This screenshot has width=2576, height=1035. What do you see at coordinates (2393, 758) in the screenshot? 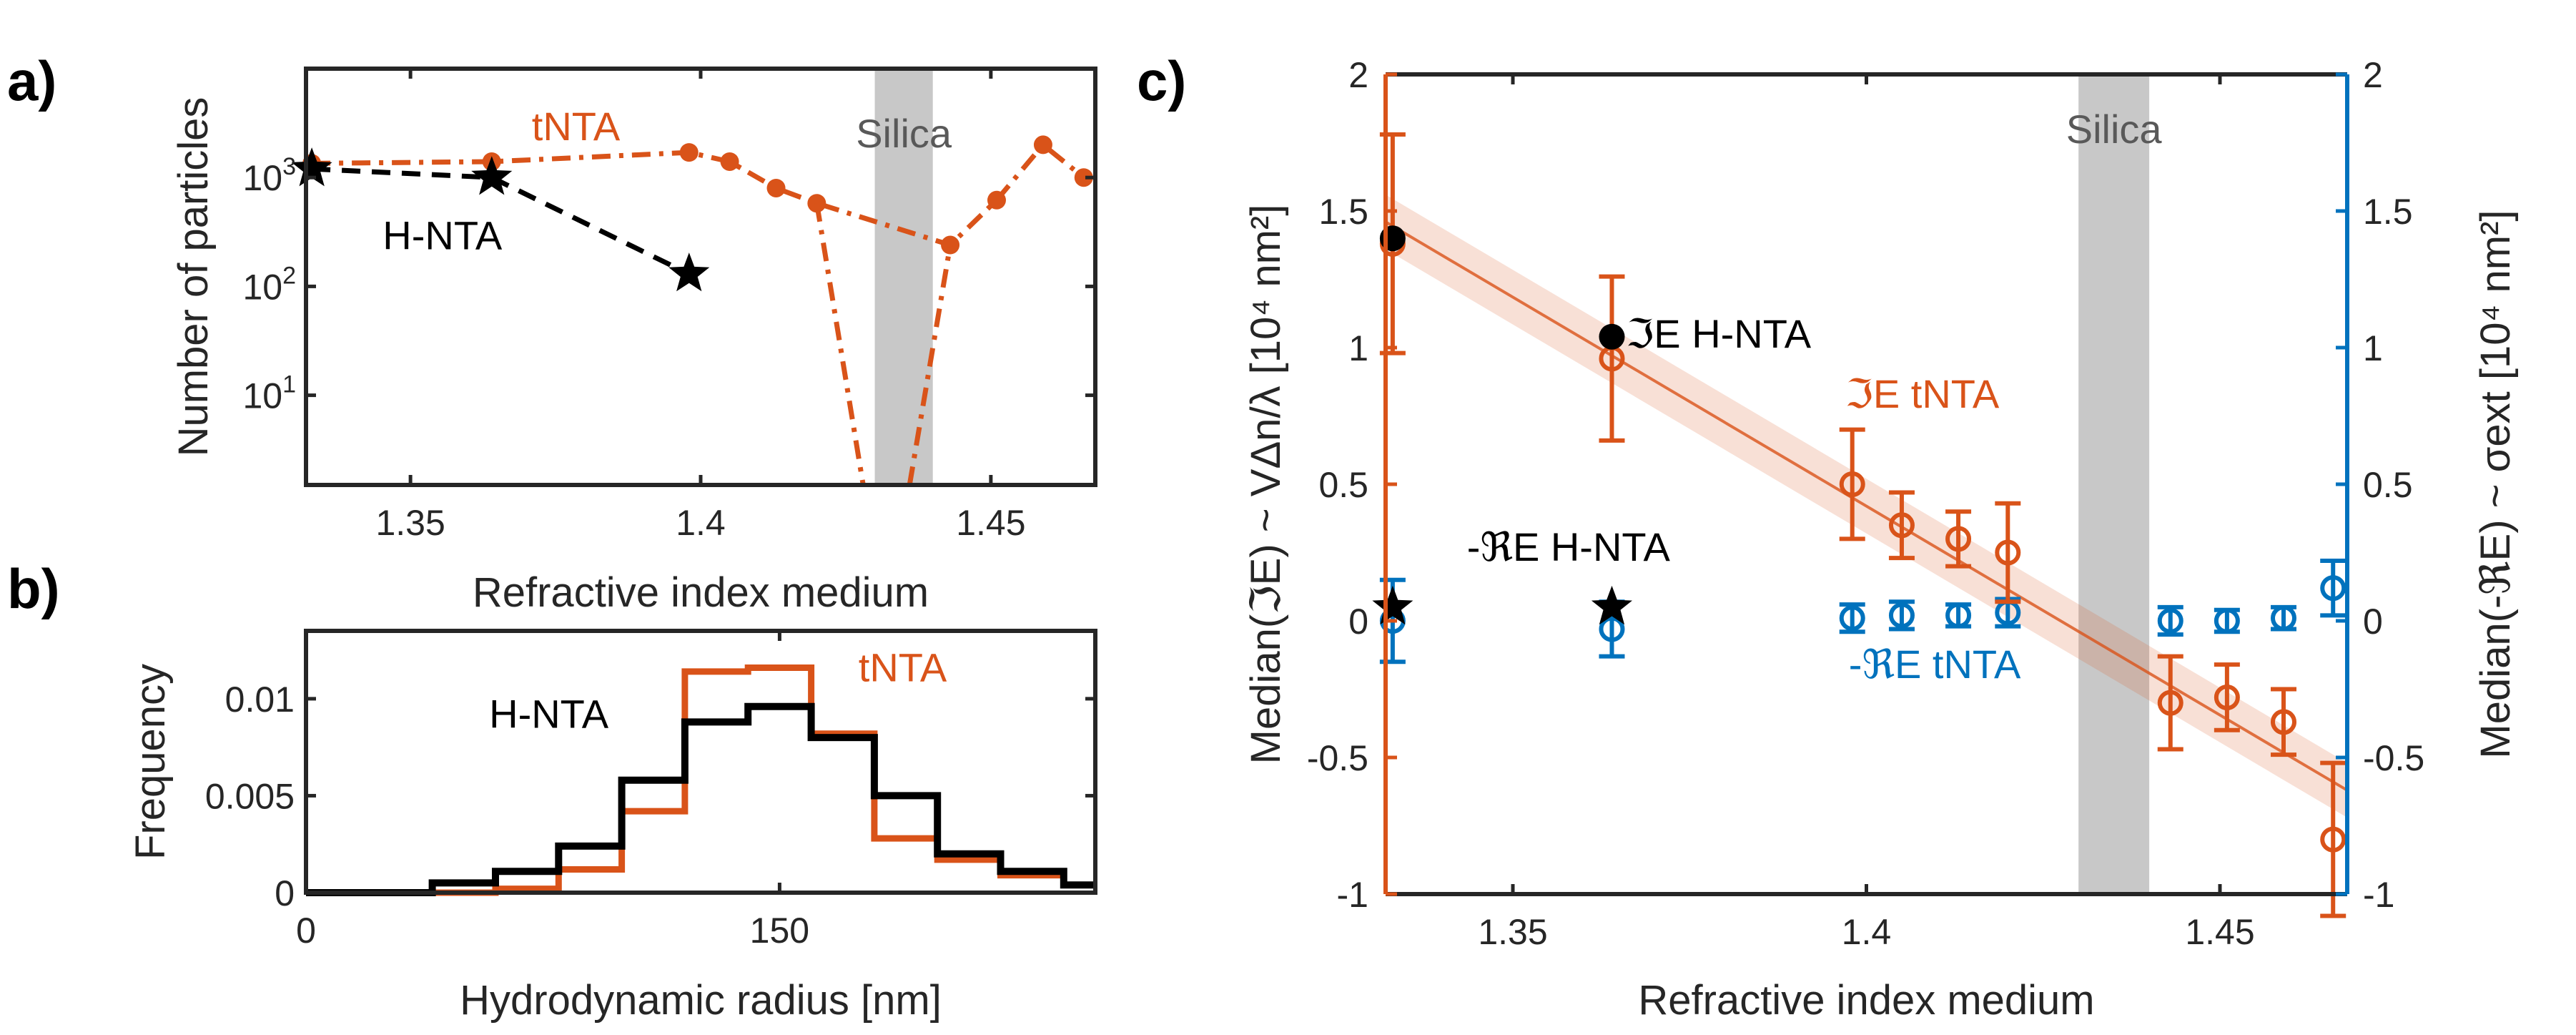
I see `y-tick-label-right-c: -0.5` at bounding box center [2393, 758].